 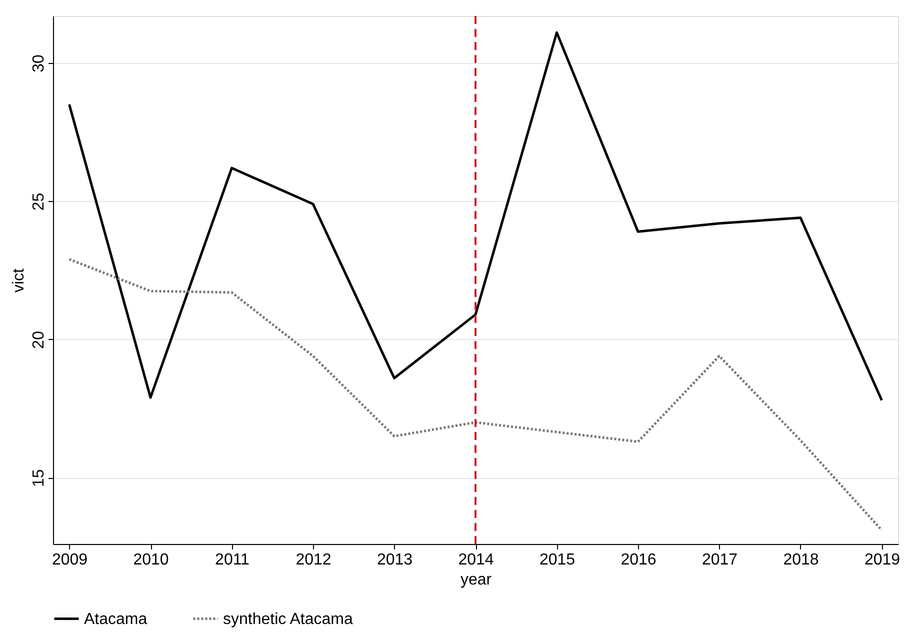 I want to click on y-axis-title: vict, so click(x=19, y=280).